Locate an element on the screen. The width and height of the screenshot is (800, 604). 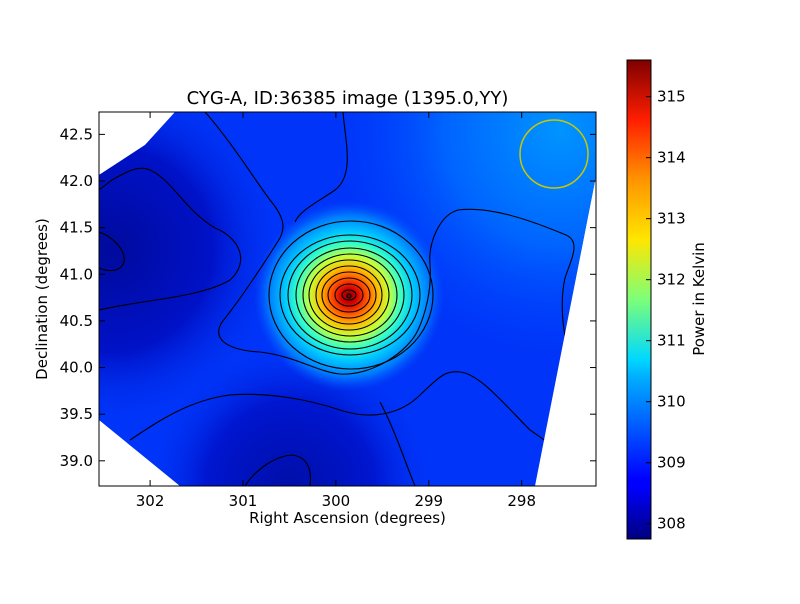
colorbar-tick-label: 313 is located at coordinates (671, 219).